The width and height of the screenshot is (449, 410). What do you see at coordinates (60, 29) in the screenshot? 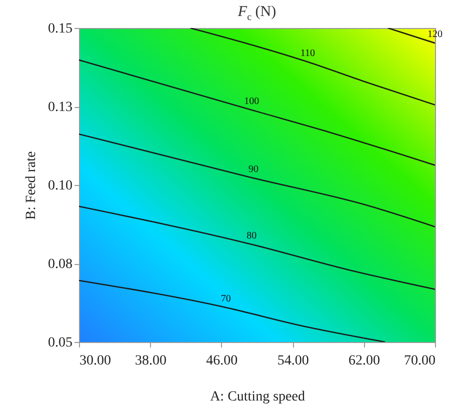
I see `y-tick-label: 0.15` at bounding box center [60, 29].